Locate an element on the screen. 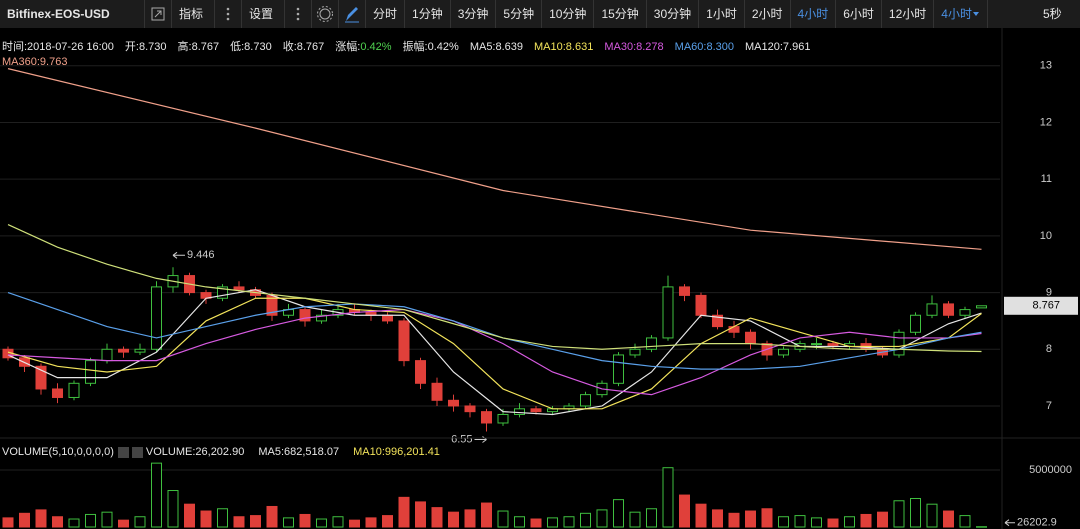  y-tick-label: 8 is located at coordinates (1049, 349).